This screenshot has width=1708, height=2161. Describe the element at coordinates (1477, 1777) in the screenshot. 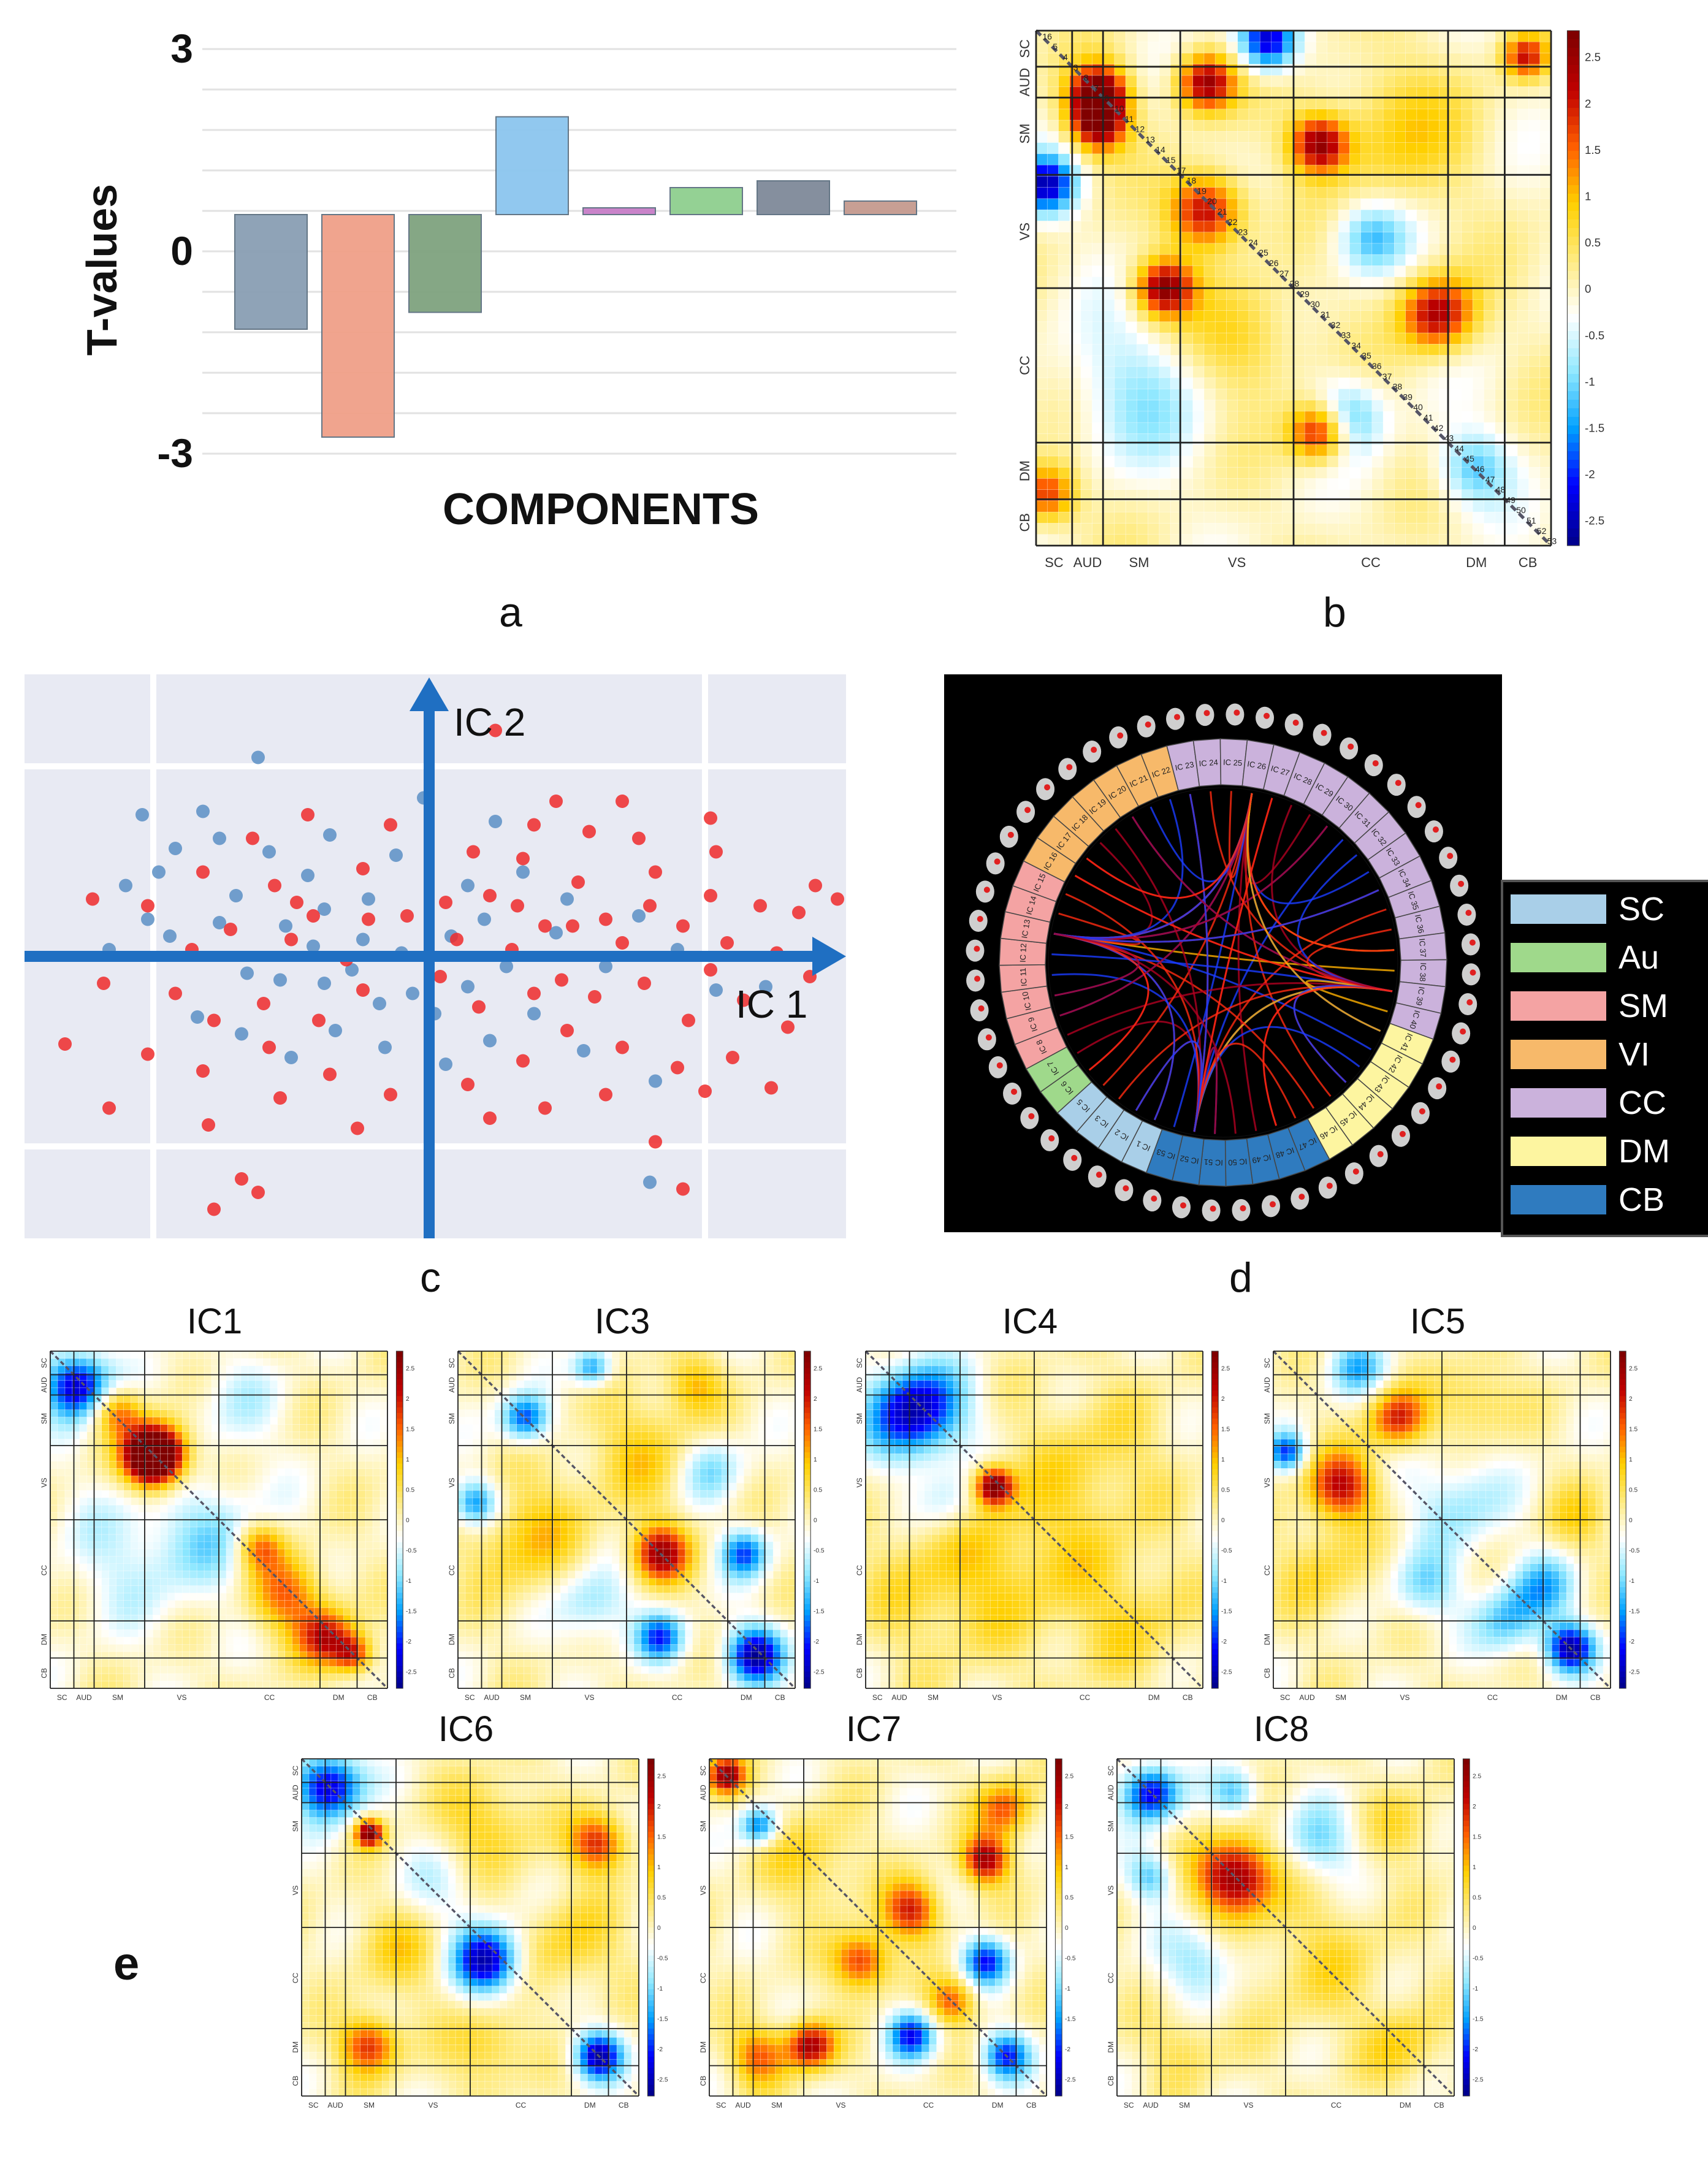

I see `colorbar-tick: 2.5` at that location.